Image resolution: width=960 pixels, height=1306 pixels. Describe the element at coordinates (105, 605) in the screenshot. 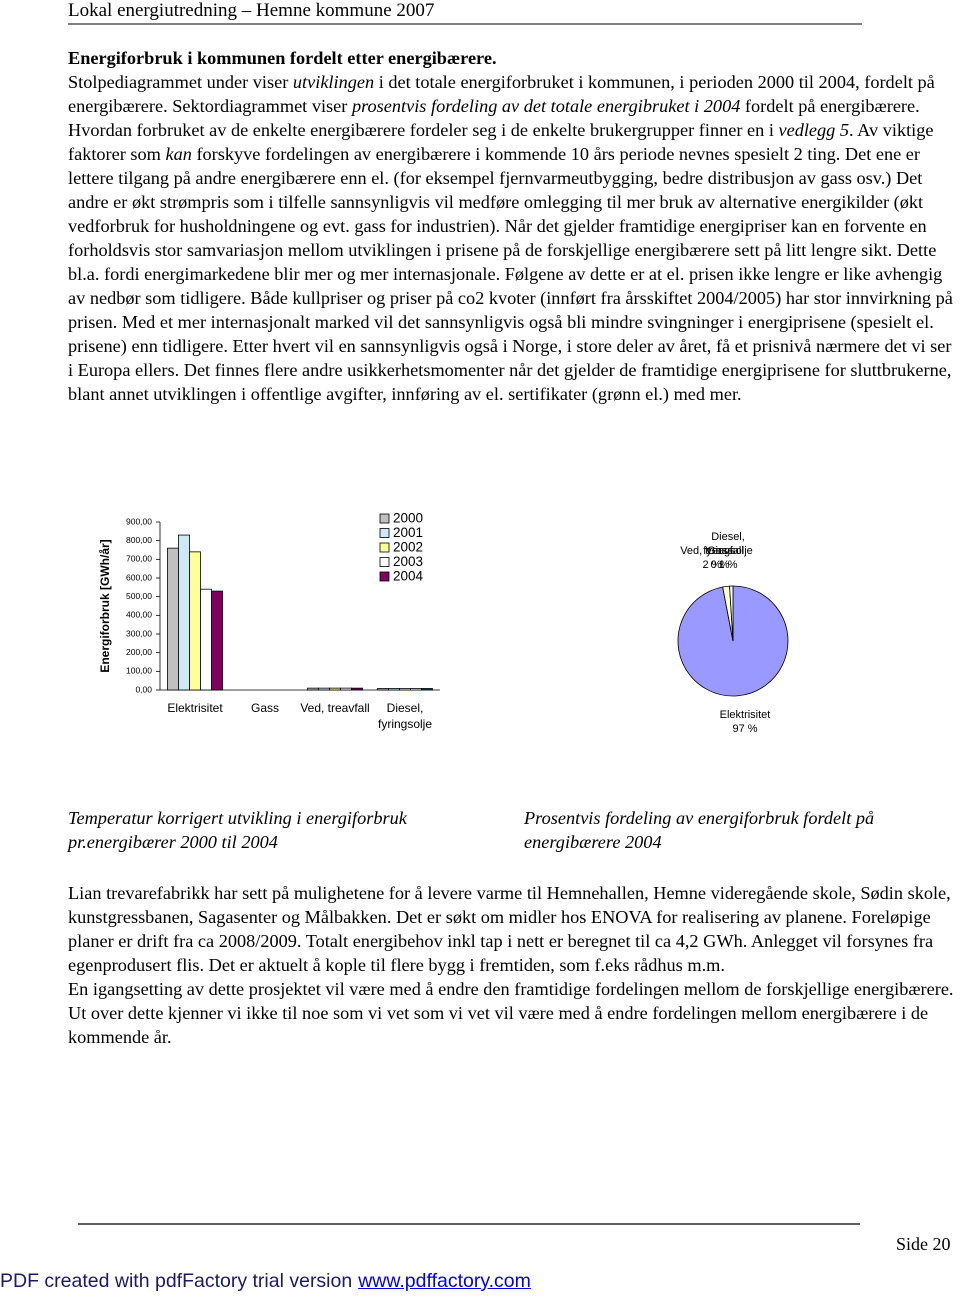

I see `y-axis-label: Energiforbruk [GWh/år]` at that location.